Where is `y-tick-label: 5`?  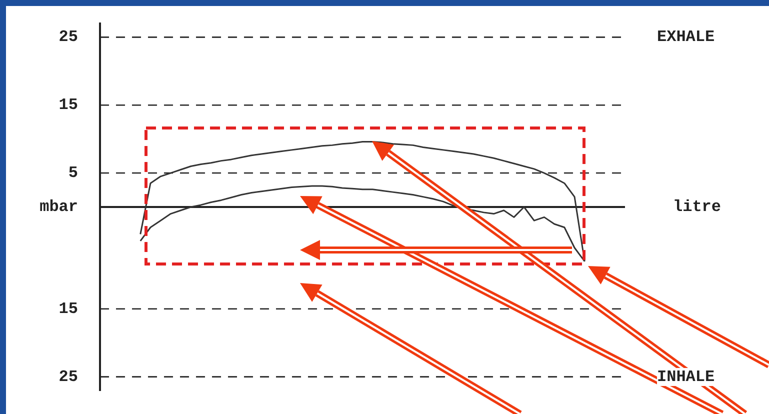
y-tick-label: 5 is located at coordinates (73, 173).